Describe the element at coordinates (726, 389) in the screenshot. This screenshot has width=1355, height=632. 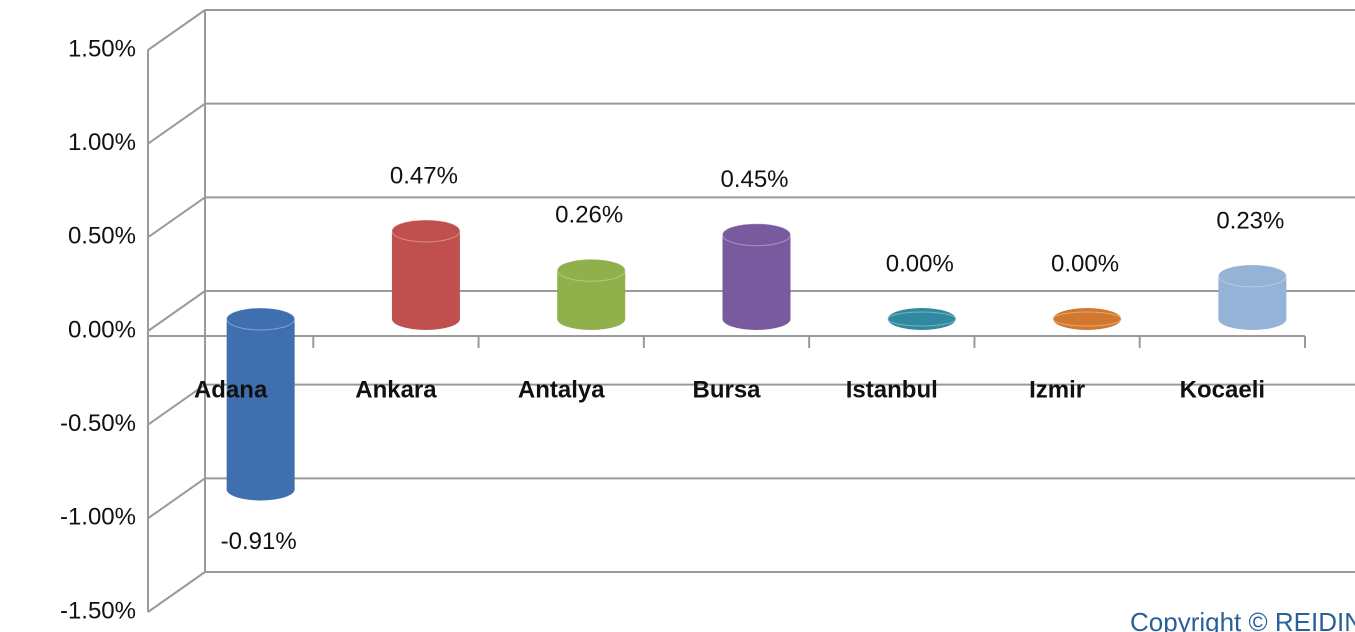
I see `x-tick-label: Bursa` at that location.